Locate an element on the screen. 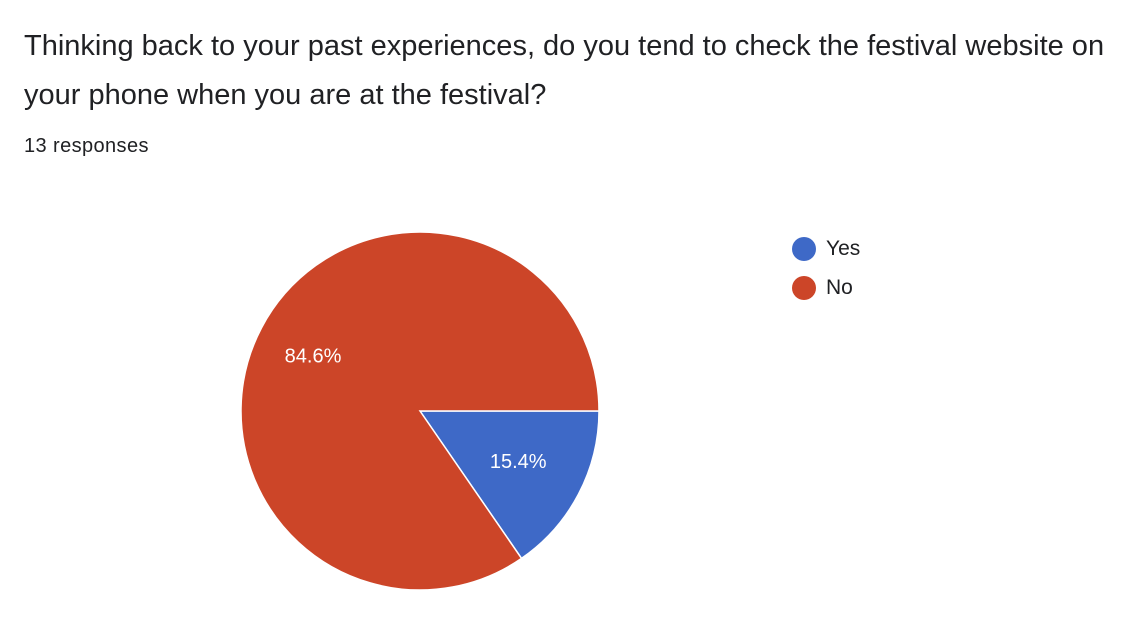  pie-label-yes: 15.4% is located at coordinates (518, 462).